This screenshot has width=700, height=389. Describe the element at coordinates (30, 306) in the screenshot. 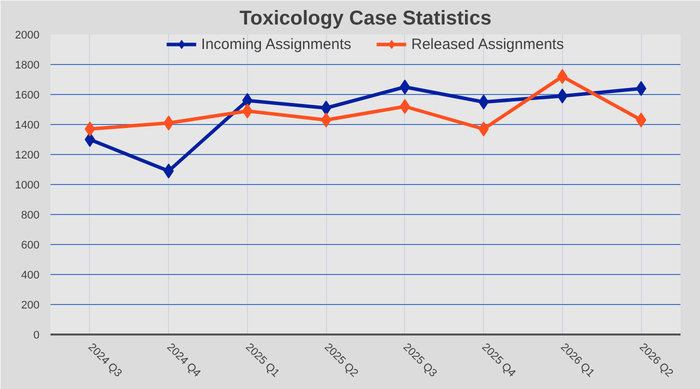

I see `y-tick-label: 200` at that location.